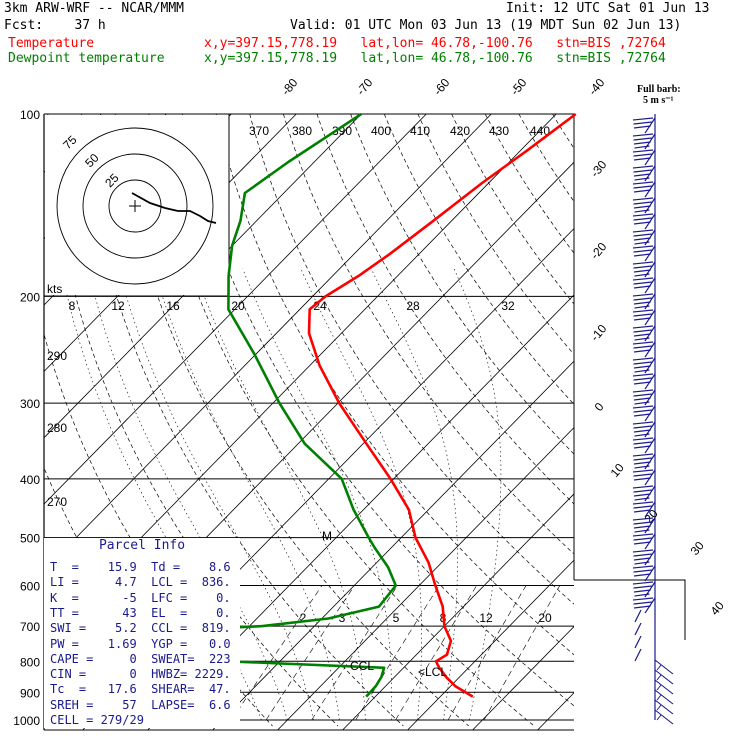  Describe the element at coordinates (365, 86) in the screenshot. I see `isotherm-tick-label: -70` at that location.